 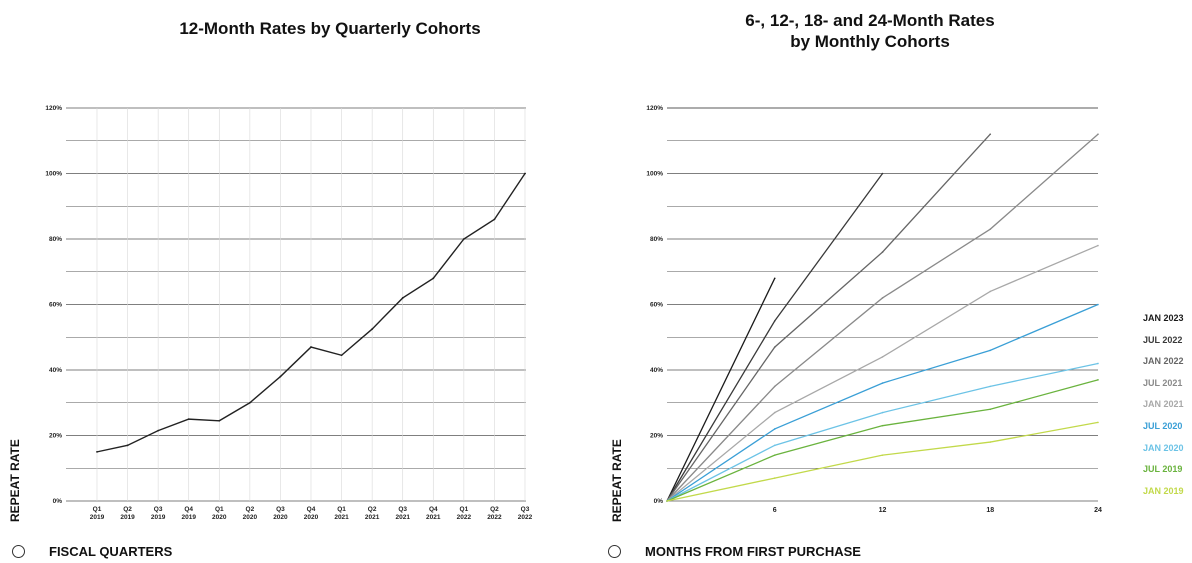 What do you see at coordinates (15, 480) in the screenshot?
I see `y-axis-label-left: REPEAT RATE` at bounding box center [15, 480].